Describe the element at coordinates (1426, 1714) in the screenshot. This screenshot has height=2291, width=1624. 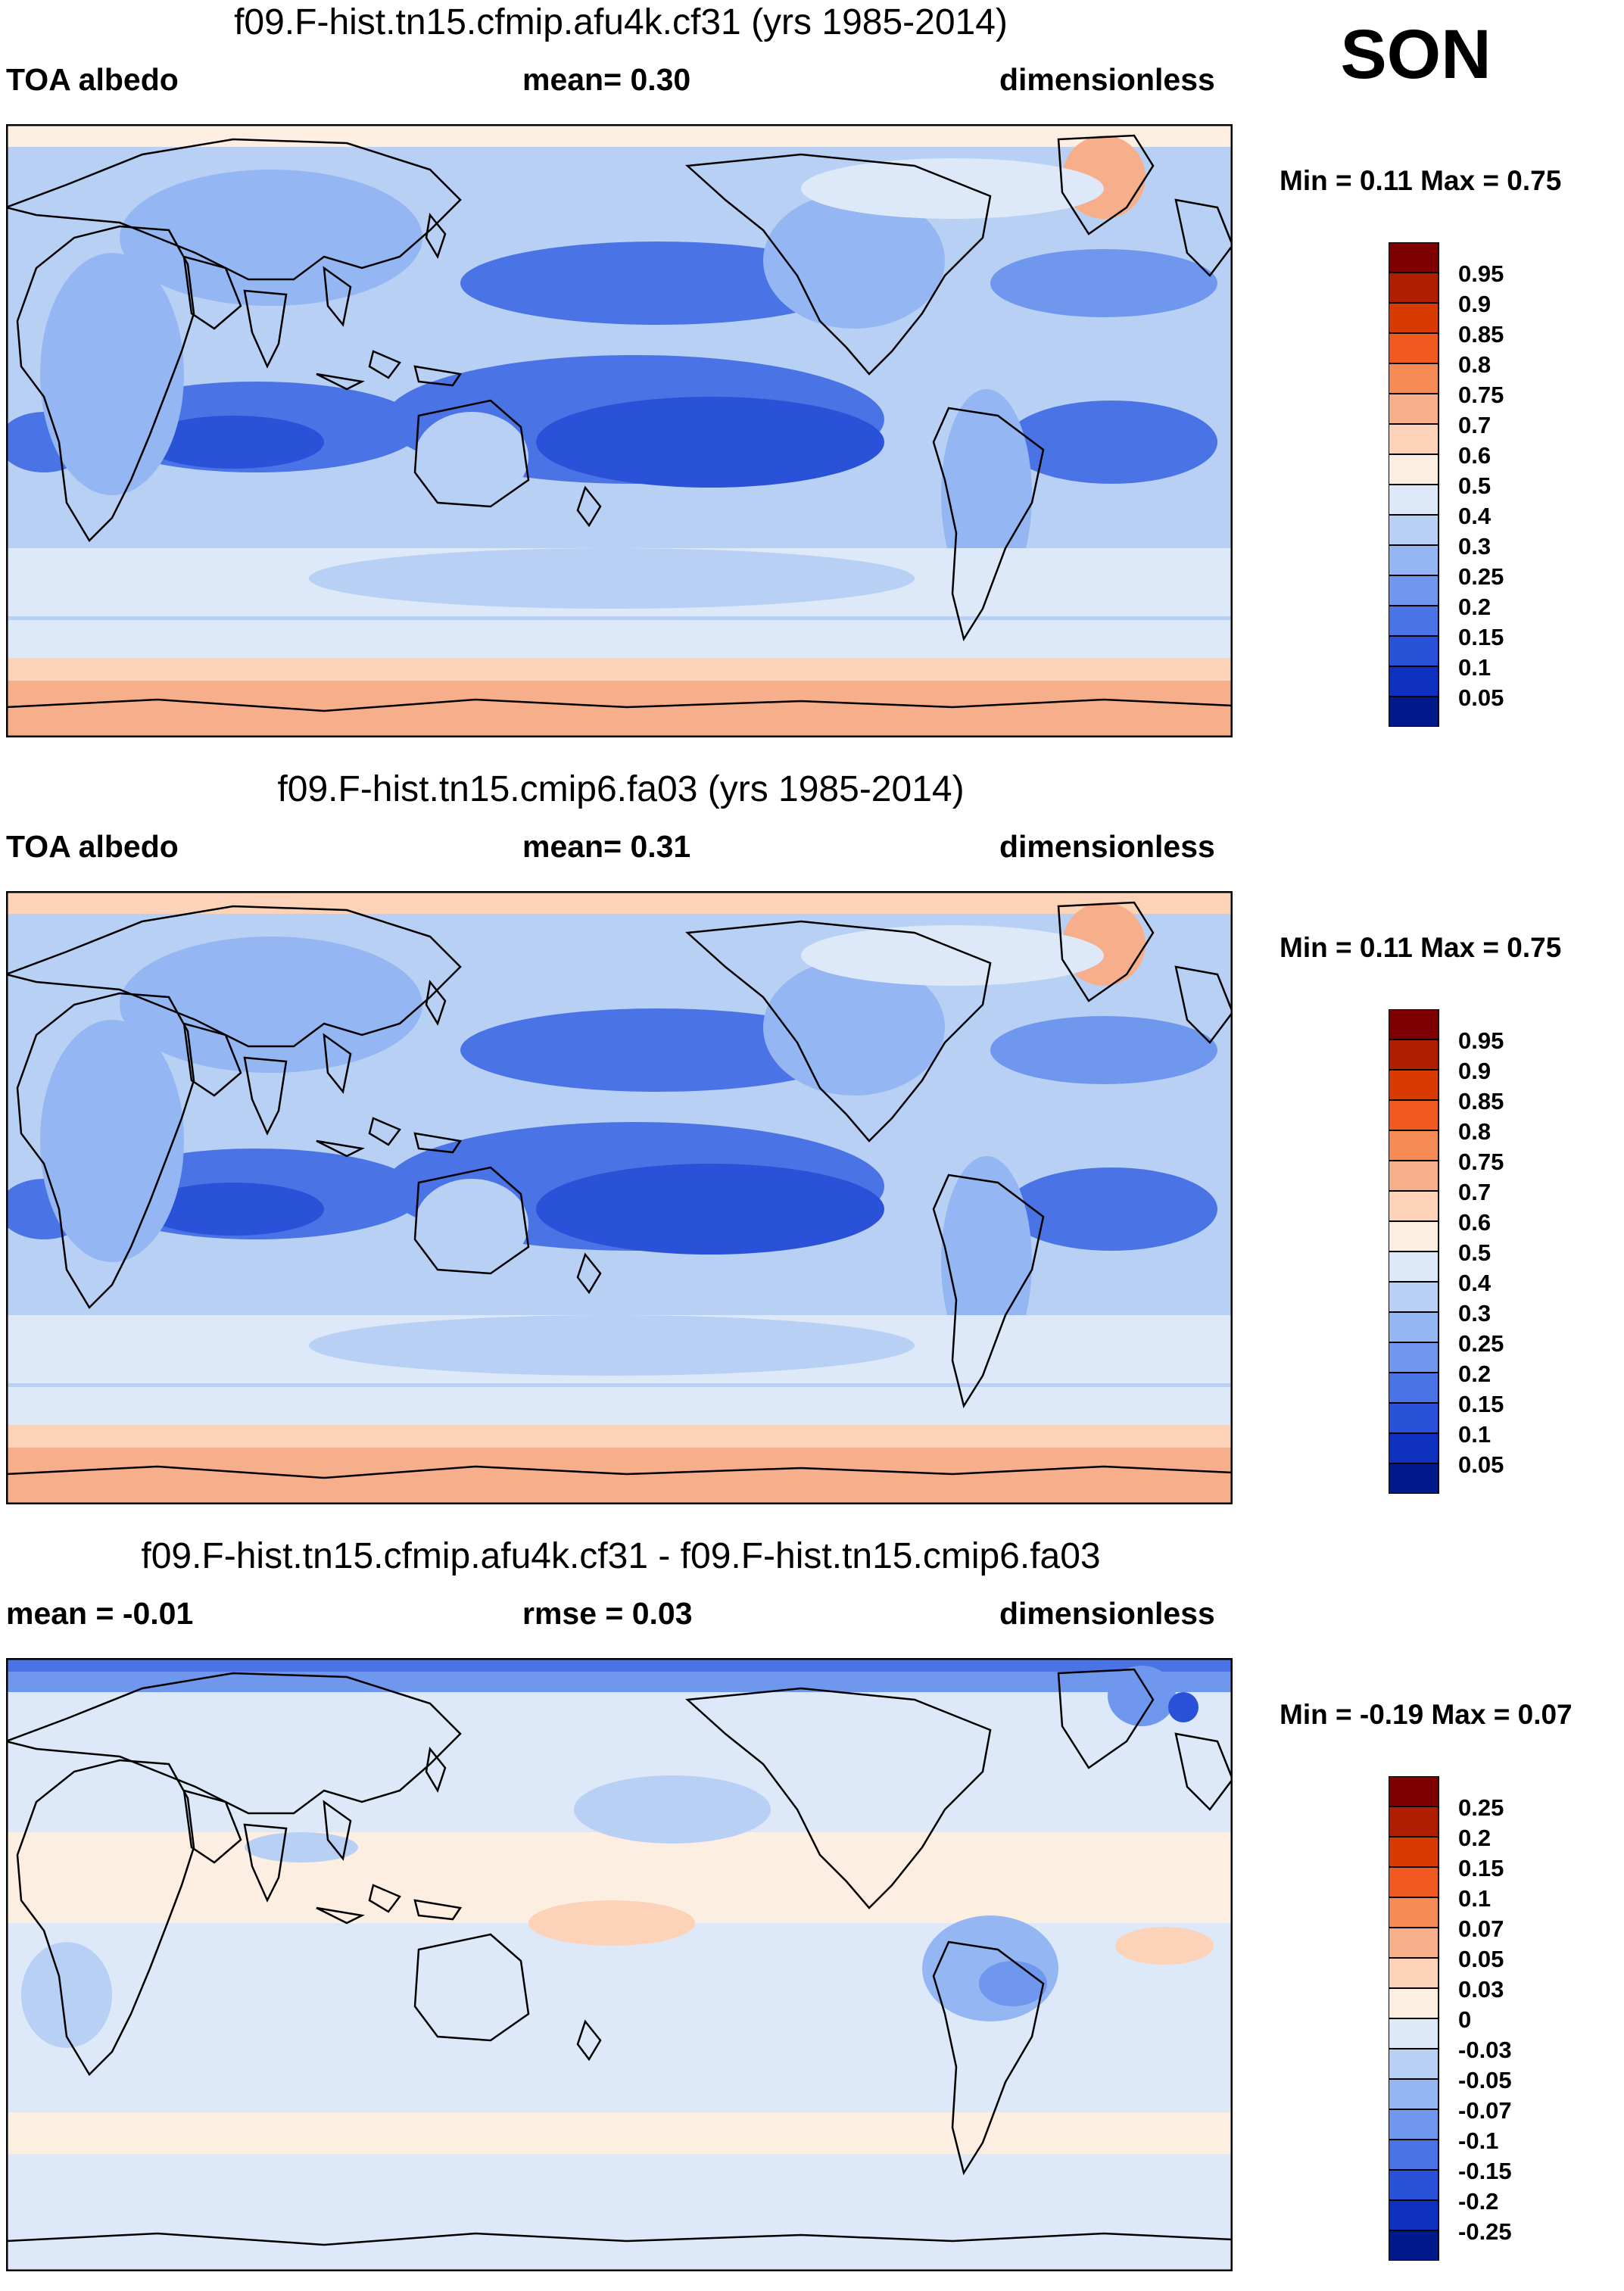
I see `min-max-label: Min = -0.19 Max = 0.07` at that location.